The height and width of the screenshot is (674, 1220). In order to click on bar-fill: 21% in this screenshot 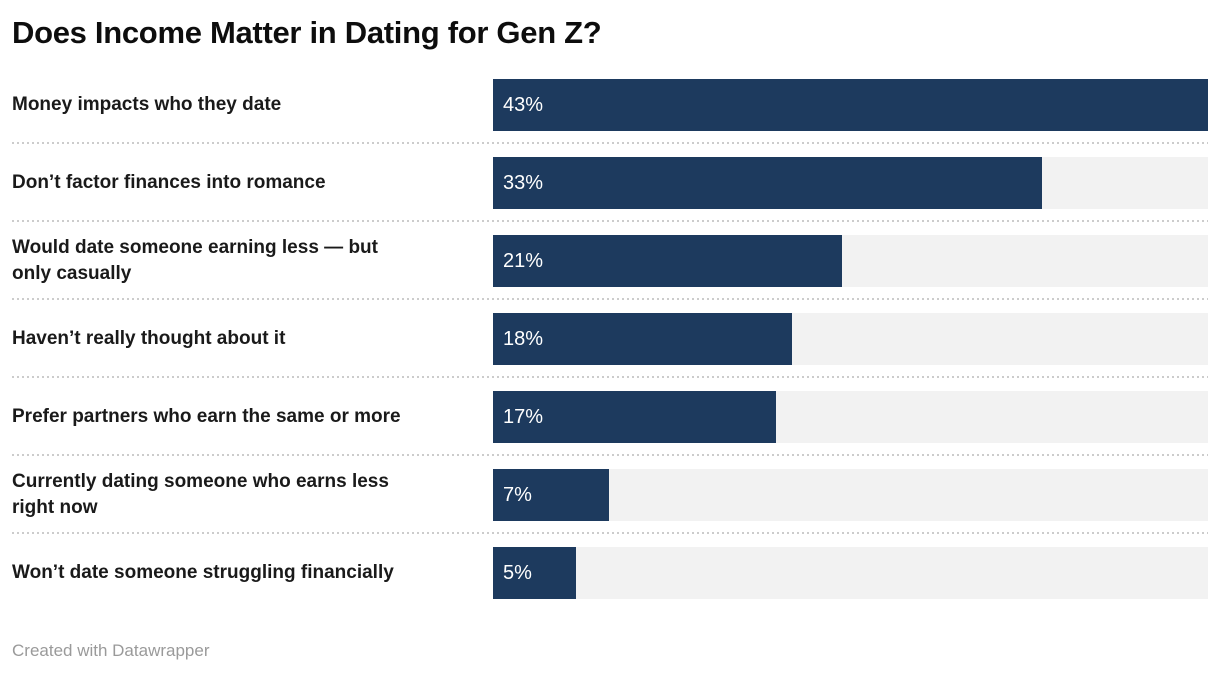, I will do `click(668, 261)`.